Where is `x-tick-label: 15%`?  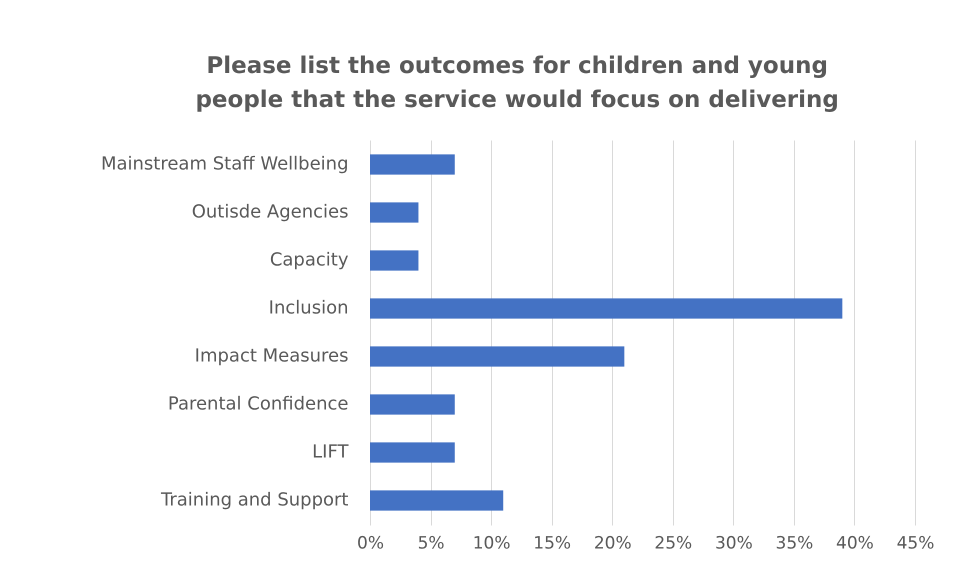
x-tick-label: 15% is located at coordinates (552, 544).